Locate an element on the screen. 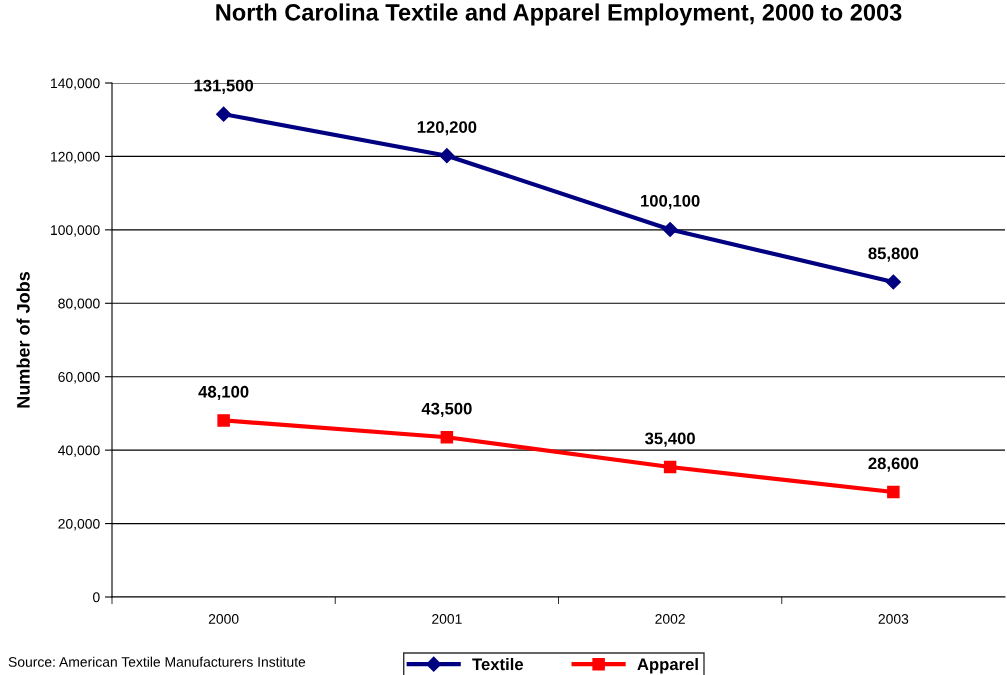  y-tick-label: 0 is located at coordinates (96, 597).